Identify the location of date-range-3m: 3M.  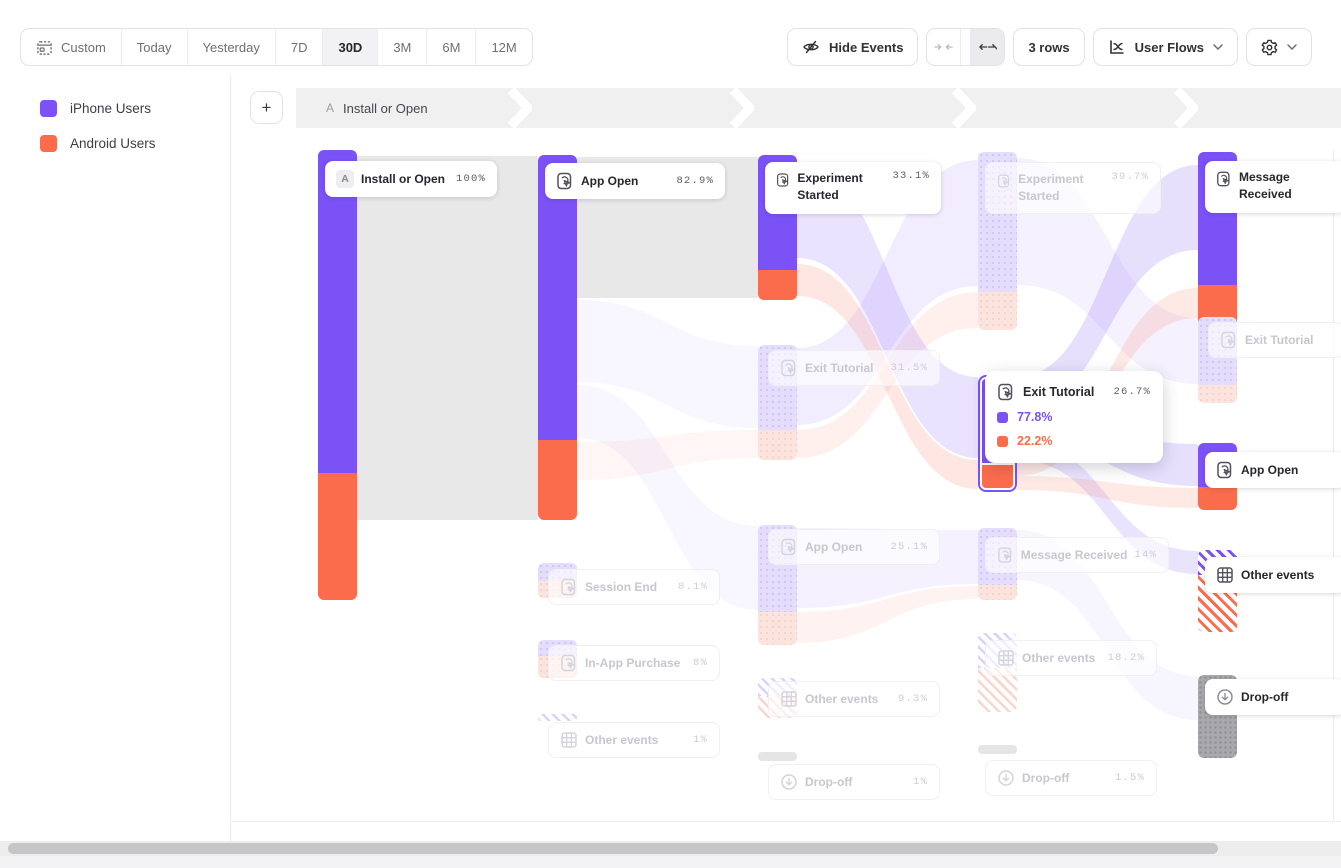
(403, 47).